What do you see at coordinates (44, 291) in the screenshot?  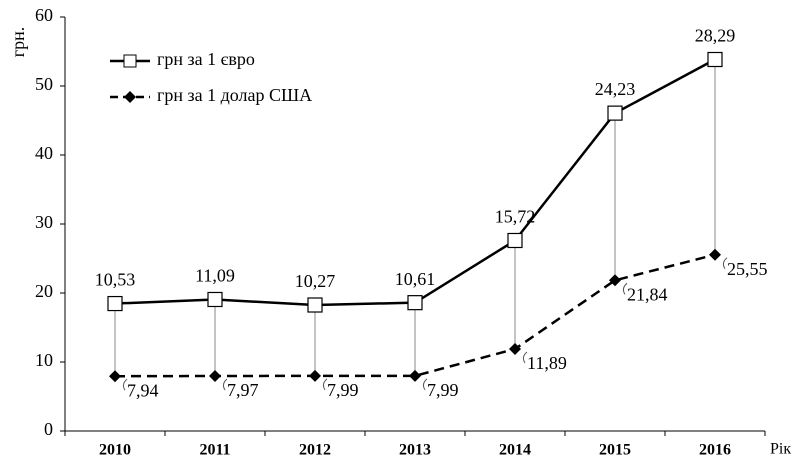 I see `y-tick-label: 20` at bounding box center [44, 291].